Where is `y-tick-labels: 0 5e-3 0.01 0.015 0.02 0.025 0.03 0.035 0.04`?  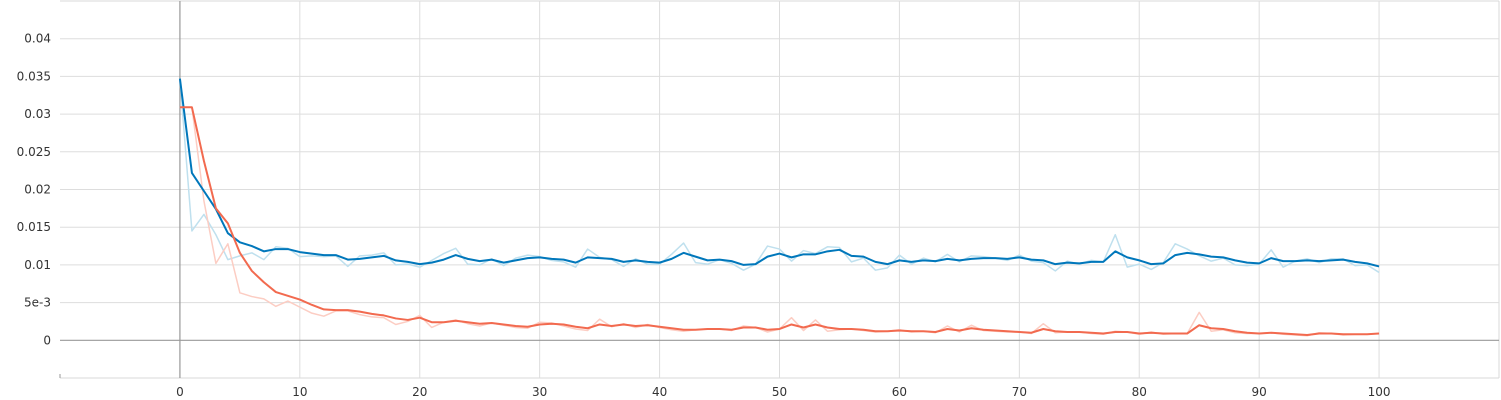
y-tick-labels: 0 5e-3 0.01 0.015 0.02 0.025 0.03 0.035 0.04 is located at coordinates (34, 190).